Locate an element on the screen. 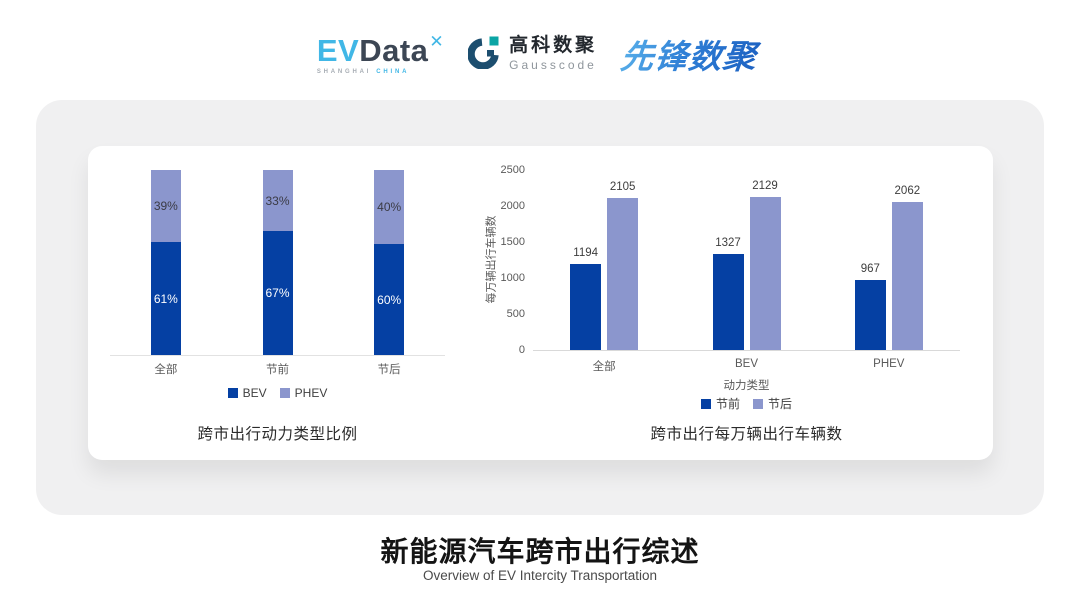  gausscode-text: 高科数聚 Gausscode is located at coordinates (553, 53).